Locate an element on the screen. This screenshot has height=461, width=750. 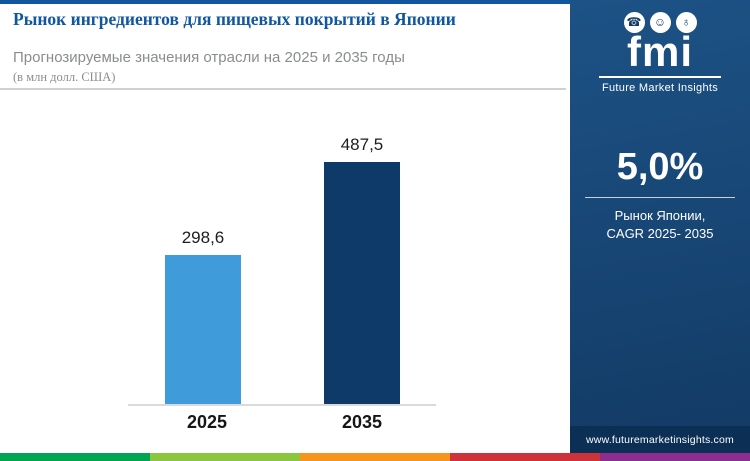
logo-subtext: Future Market Insights is located at coordinates (660, 88).